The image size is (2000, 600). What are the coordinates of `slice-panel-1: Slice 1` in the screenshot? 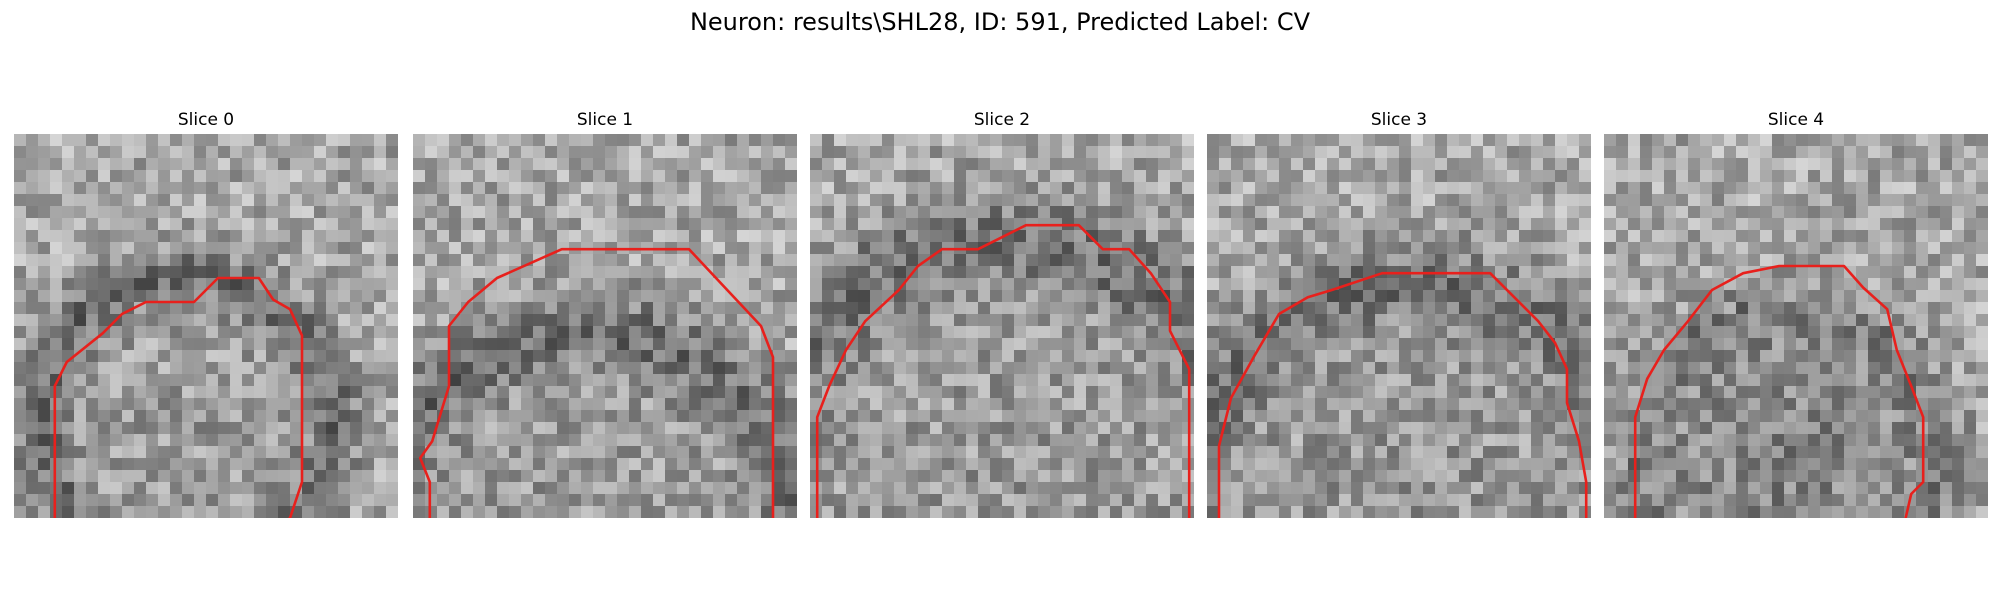 It's located at (605, 314).